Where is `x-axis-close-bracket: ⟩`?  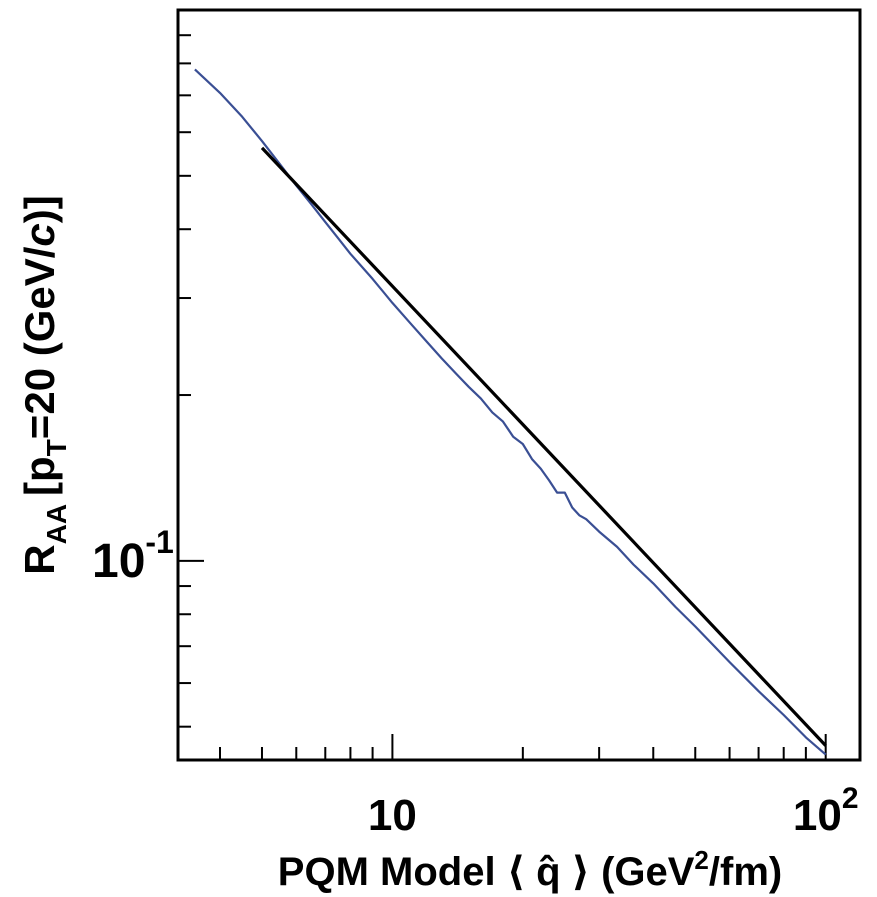
x-axis-close-bracket: ⟩ is located at coordinates (581, 872).